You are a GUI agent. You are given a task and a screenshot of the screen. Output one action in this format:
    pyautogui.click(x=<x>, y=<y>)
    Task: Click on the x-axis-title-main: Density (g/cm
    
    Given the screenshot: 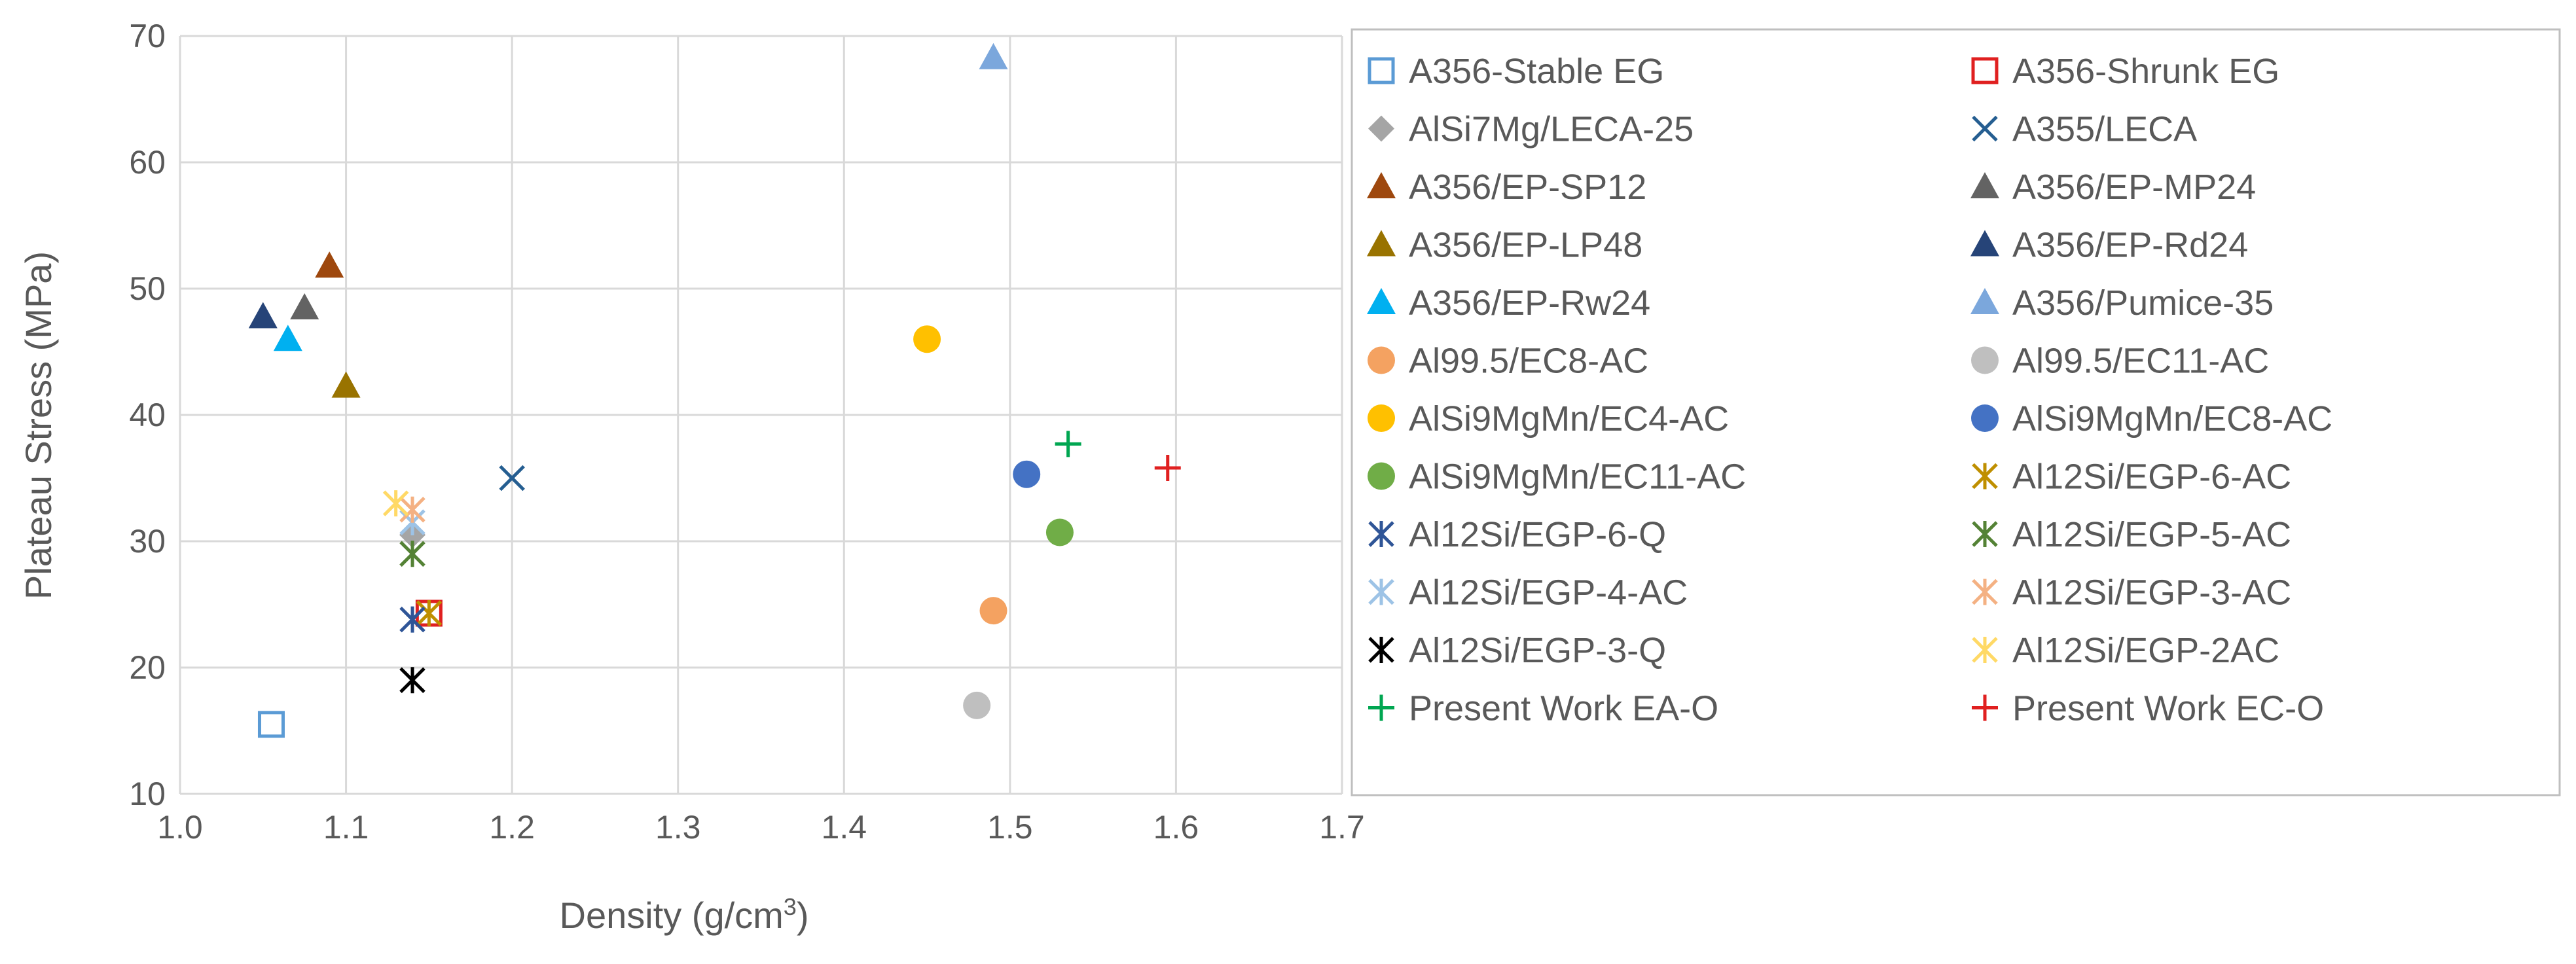 What is the action you would take?
    pyautogui.click(x=672, y=915)
    